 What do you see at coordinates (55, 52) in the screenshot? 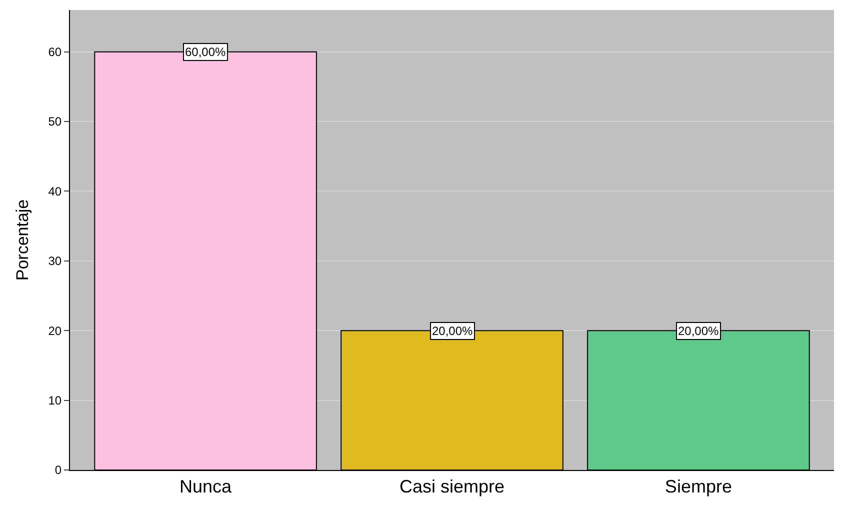
I see `y-tick-label: 60` at bounding box center [55, 52].